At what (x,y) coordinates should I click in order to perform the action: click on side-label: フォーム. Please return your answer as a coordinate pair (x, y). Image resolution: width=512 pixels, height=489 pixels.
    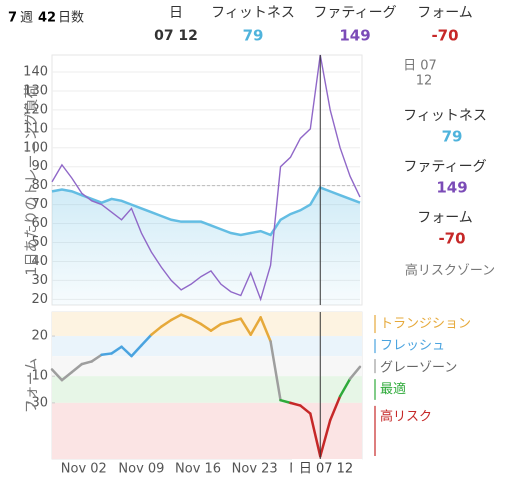
    Looking at the image, I should click on (445, 218).